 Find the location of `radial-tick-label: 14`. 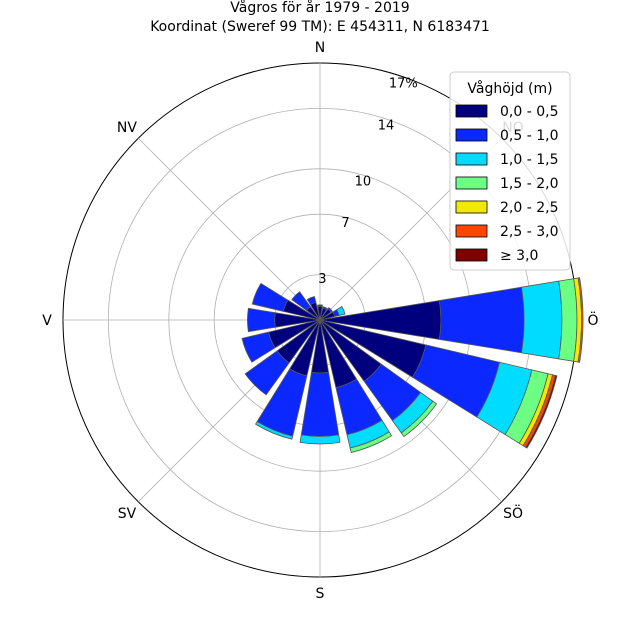

radial-tick-label: 14 is located at coordinates (386, 125).